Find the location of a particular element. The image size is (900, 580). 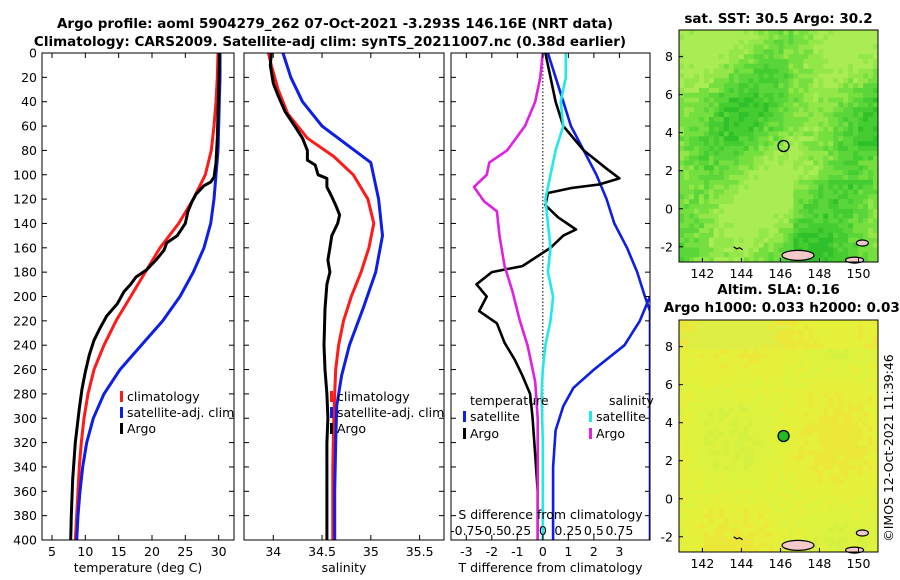

y-tick-label: 300 is located at coordinates (25, 418).